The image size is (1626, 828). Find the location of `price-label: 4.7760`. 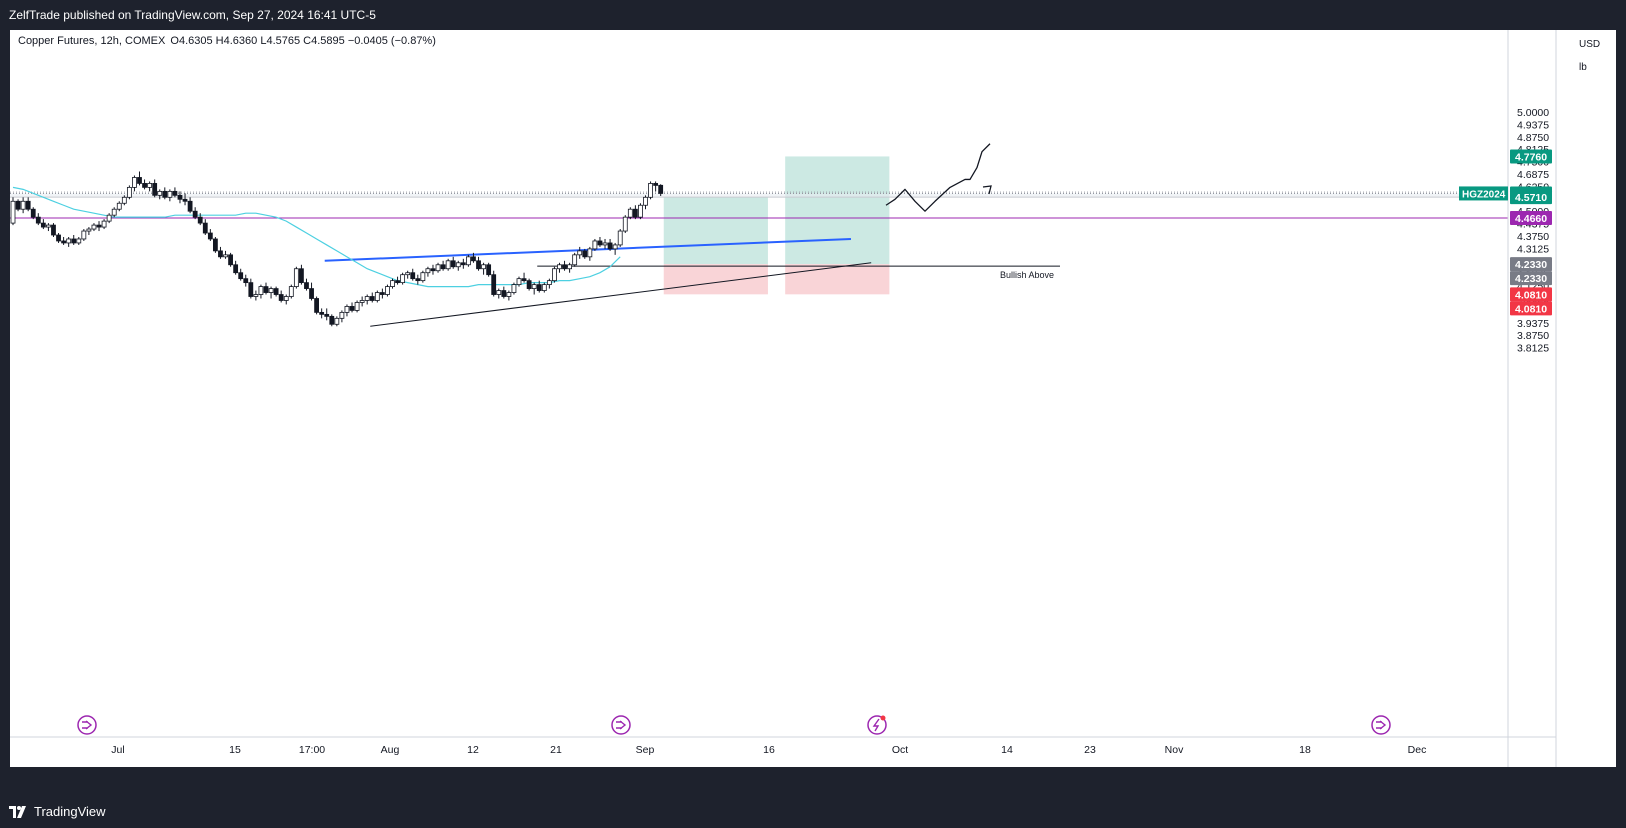

price-label: 4.7760 is located at coordinates (1531, 156).